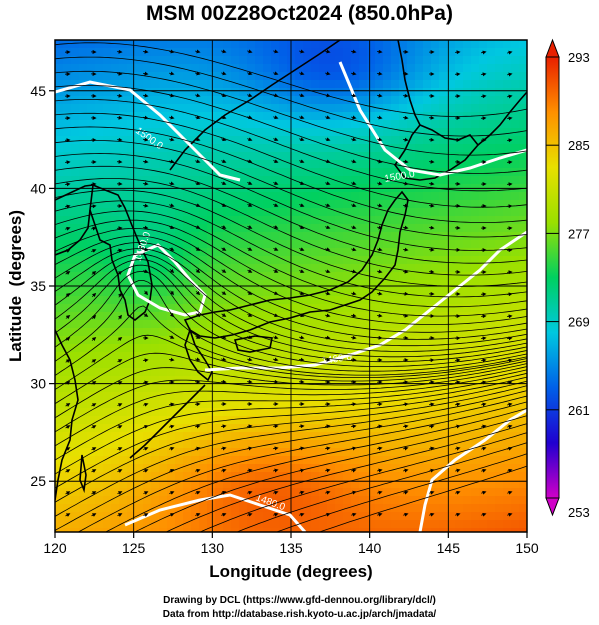  What do you see at coordinates (409, 83) in the screenshot?
I see `coastline-sakhalin` at bounding box center [409, 83].